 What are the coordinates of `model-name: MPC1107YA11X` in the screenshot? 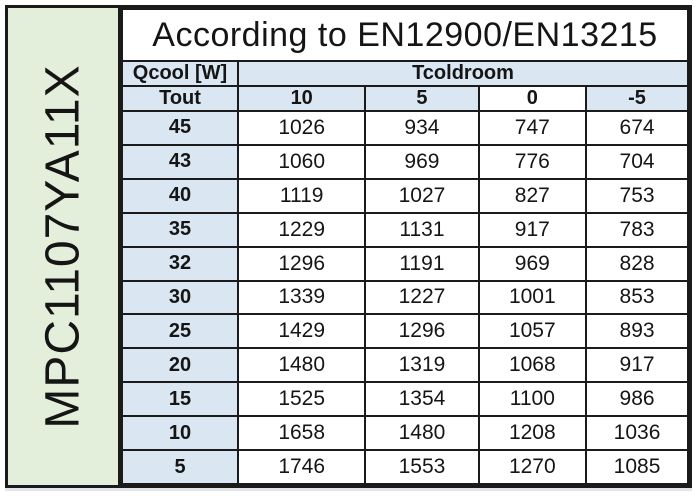 It's located at (63, 246).